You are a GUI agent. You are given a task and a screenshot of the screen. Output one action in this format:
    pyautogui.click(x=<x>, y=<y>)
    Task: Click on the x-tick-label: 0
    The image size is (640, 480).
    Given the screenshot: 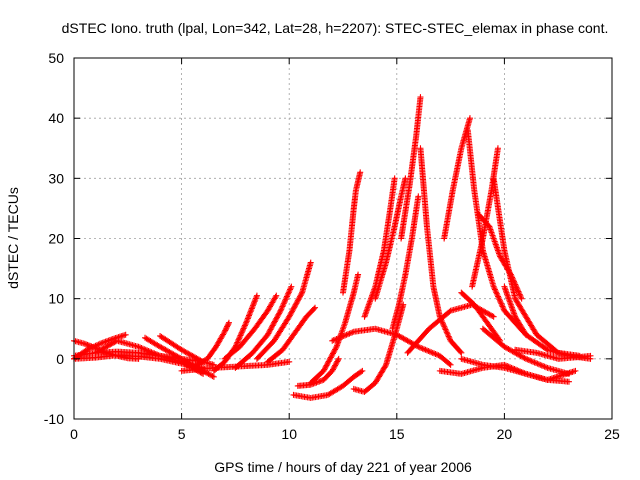 What is the action you would take?
    pyautogui.click(x=74, y=434)
    